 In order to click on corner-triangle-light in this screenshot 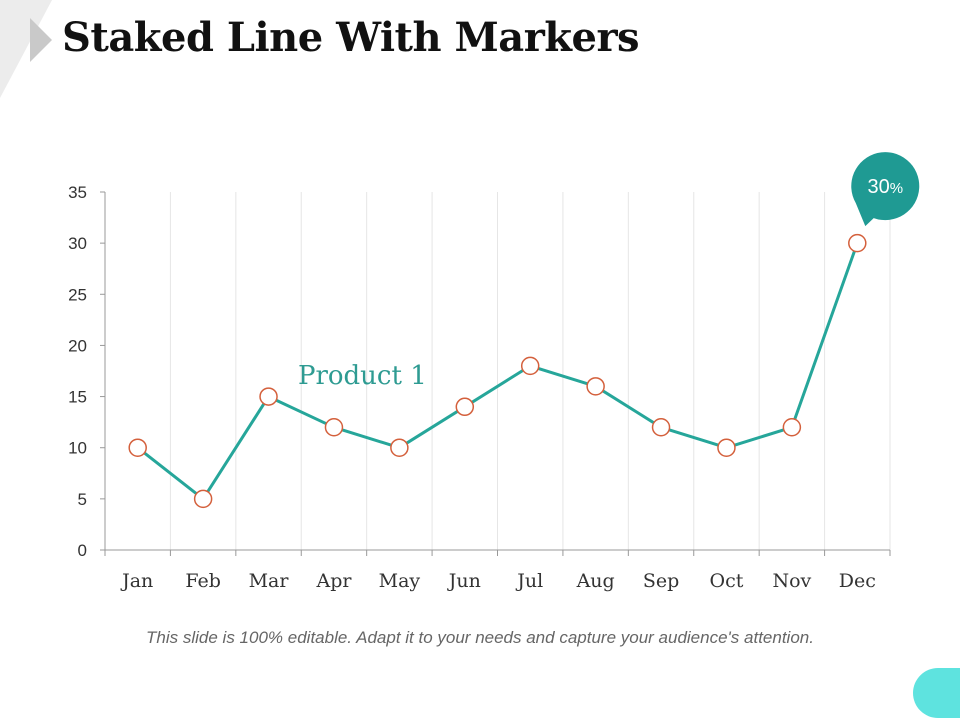, I will do `click(26, 49)`.